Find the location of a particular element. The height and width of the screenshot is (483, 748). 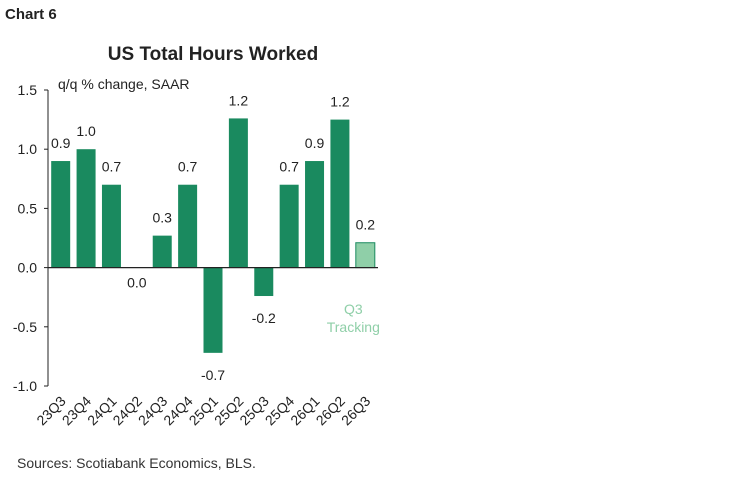

chart-title: US Total Hours Worked is located at coordinates (213, 54).